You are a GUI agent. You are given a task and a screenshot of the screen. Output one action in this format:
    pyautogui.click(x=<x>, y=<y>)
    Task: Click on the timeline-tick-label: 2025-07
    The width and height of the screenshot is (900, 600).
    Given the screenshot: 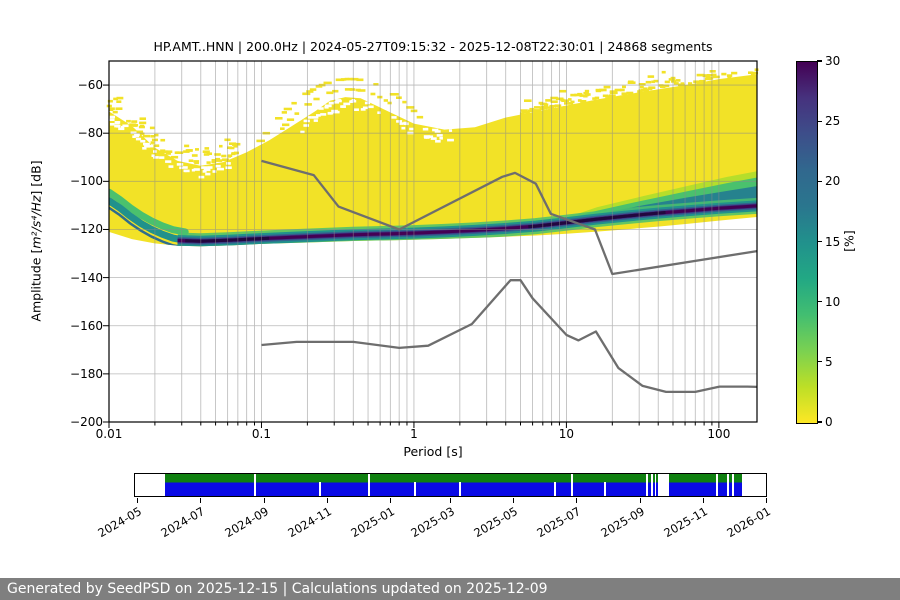 What is the action you would take?
    pyautogui.click(x=559, y=522)
    